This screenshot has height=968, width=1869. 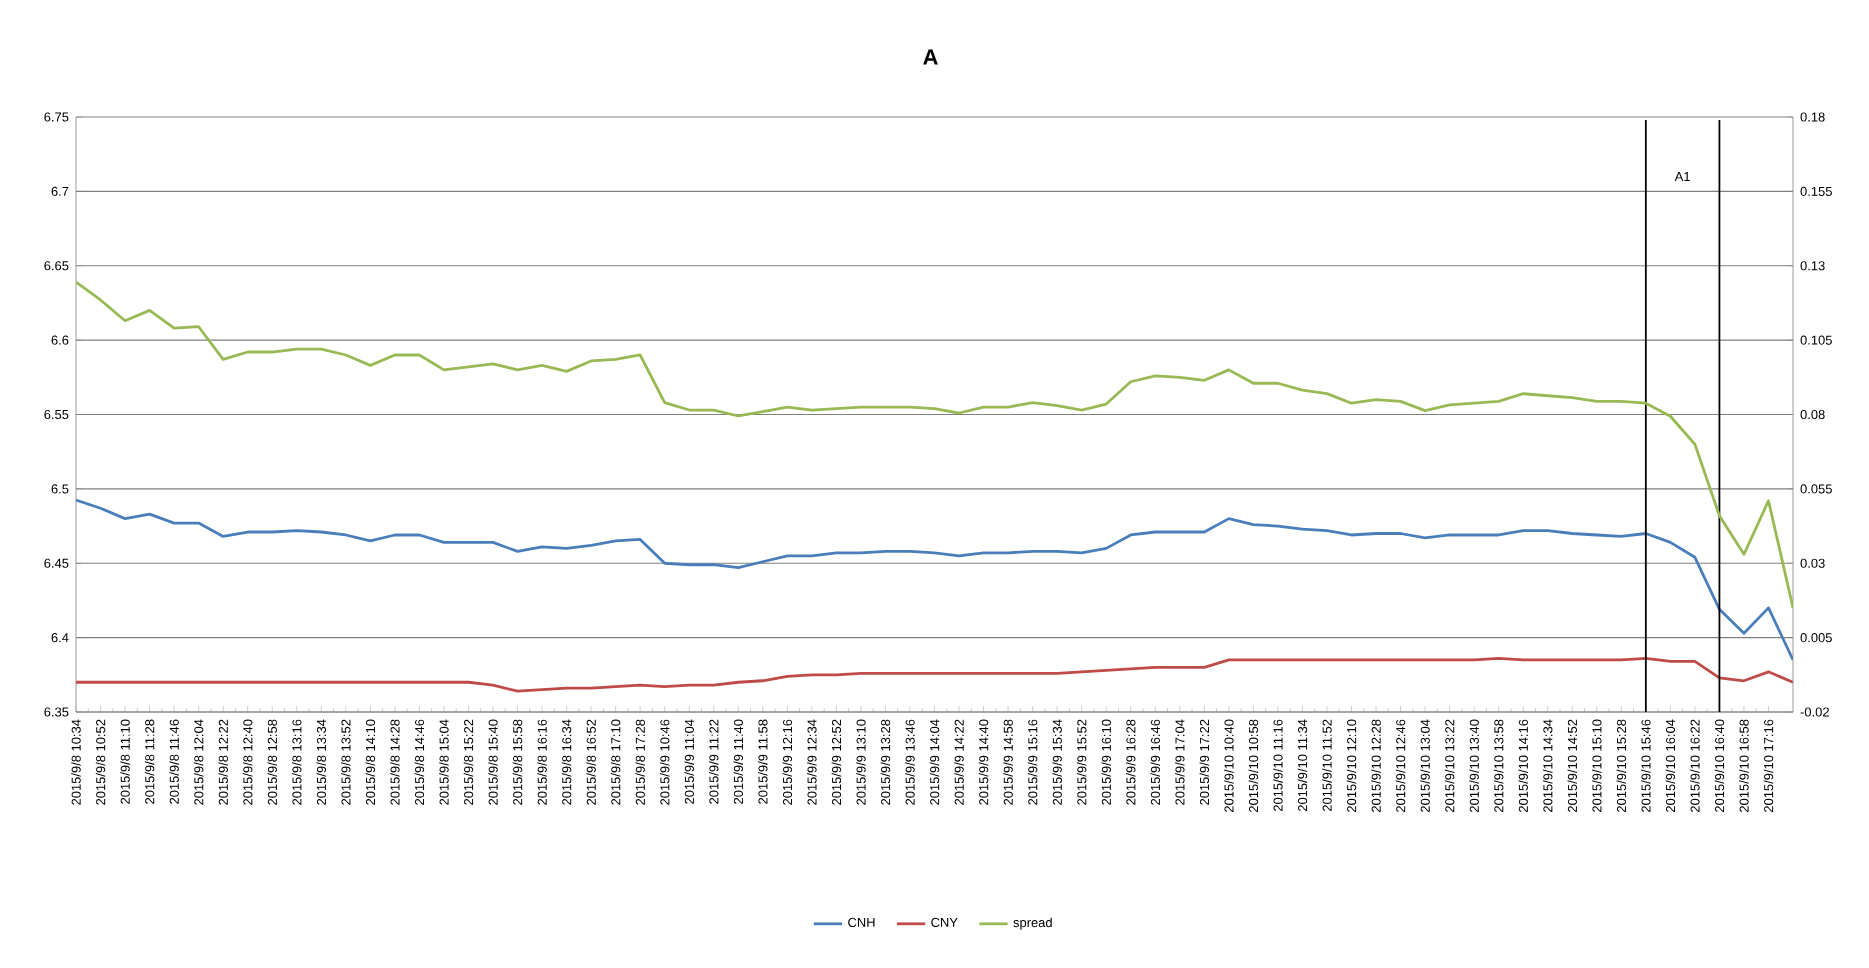 What do you see at coordinates (1812, 266) in the screenshot?
I see `y2-tick-label: 0.13` at bounding box center [1812, 266].